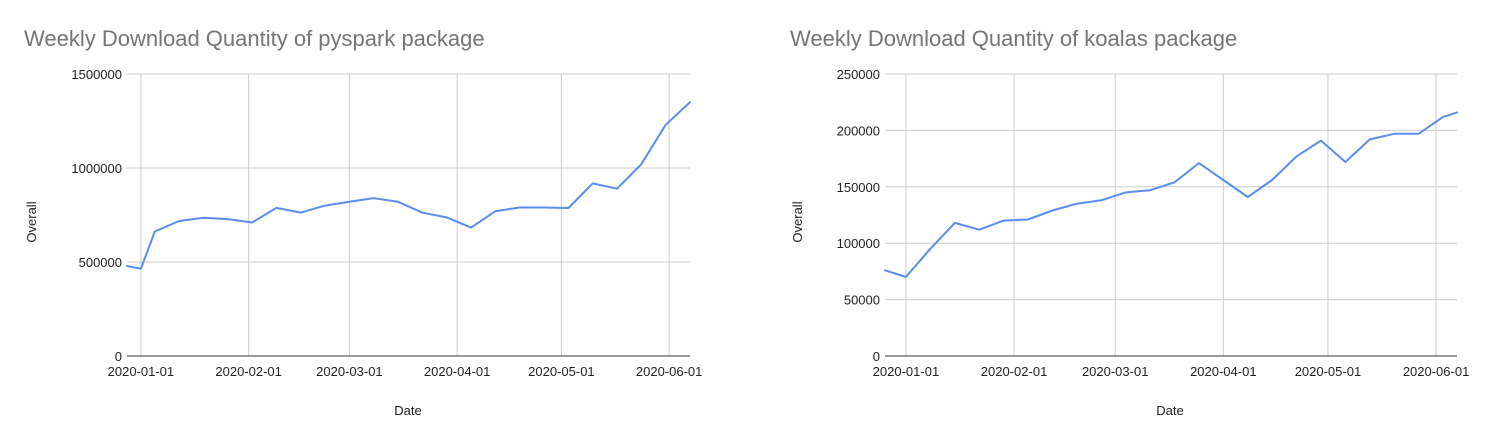  Describe the element at coordinates (858, 243) in the screenshot. I see `y-tick-label: 100000` at that location.